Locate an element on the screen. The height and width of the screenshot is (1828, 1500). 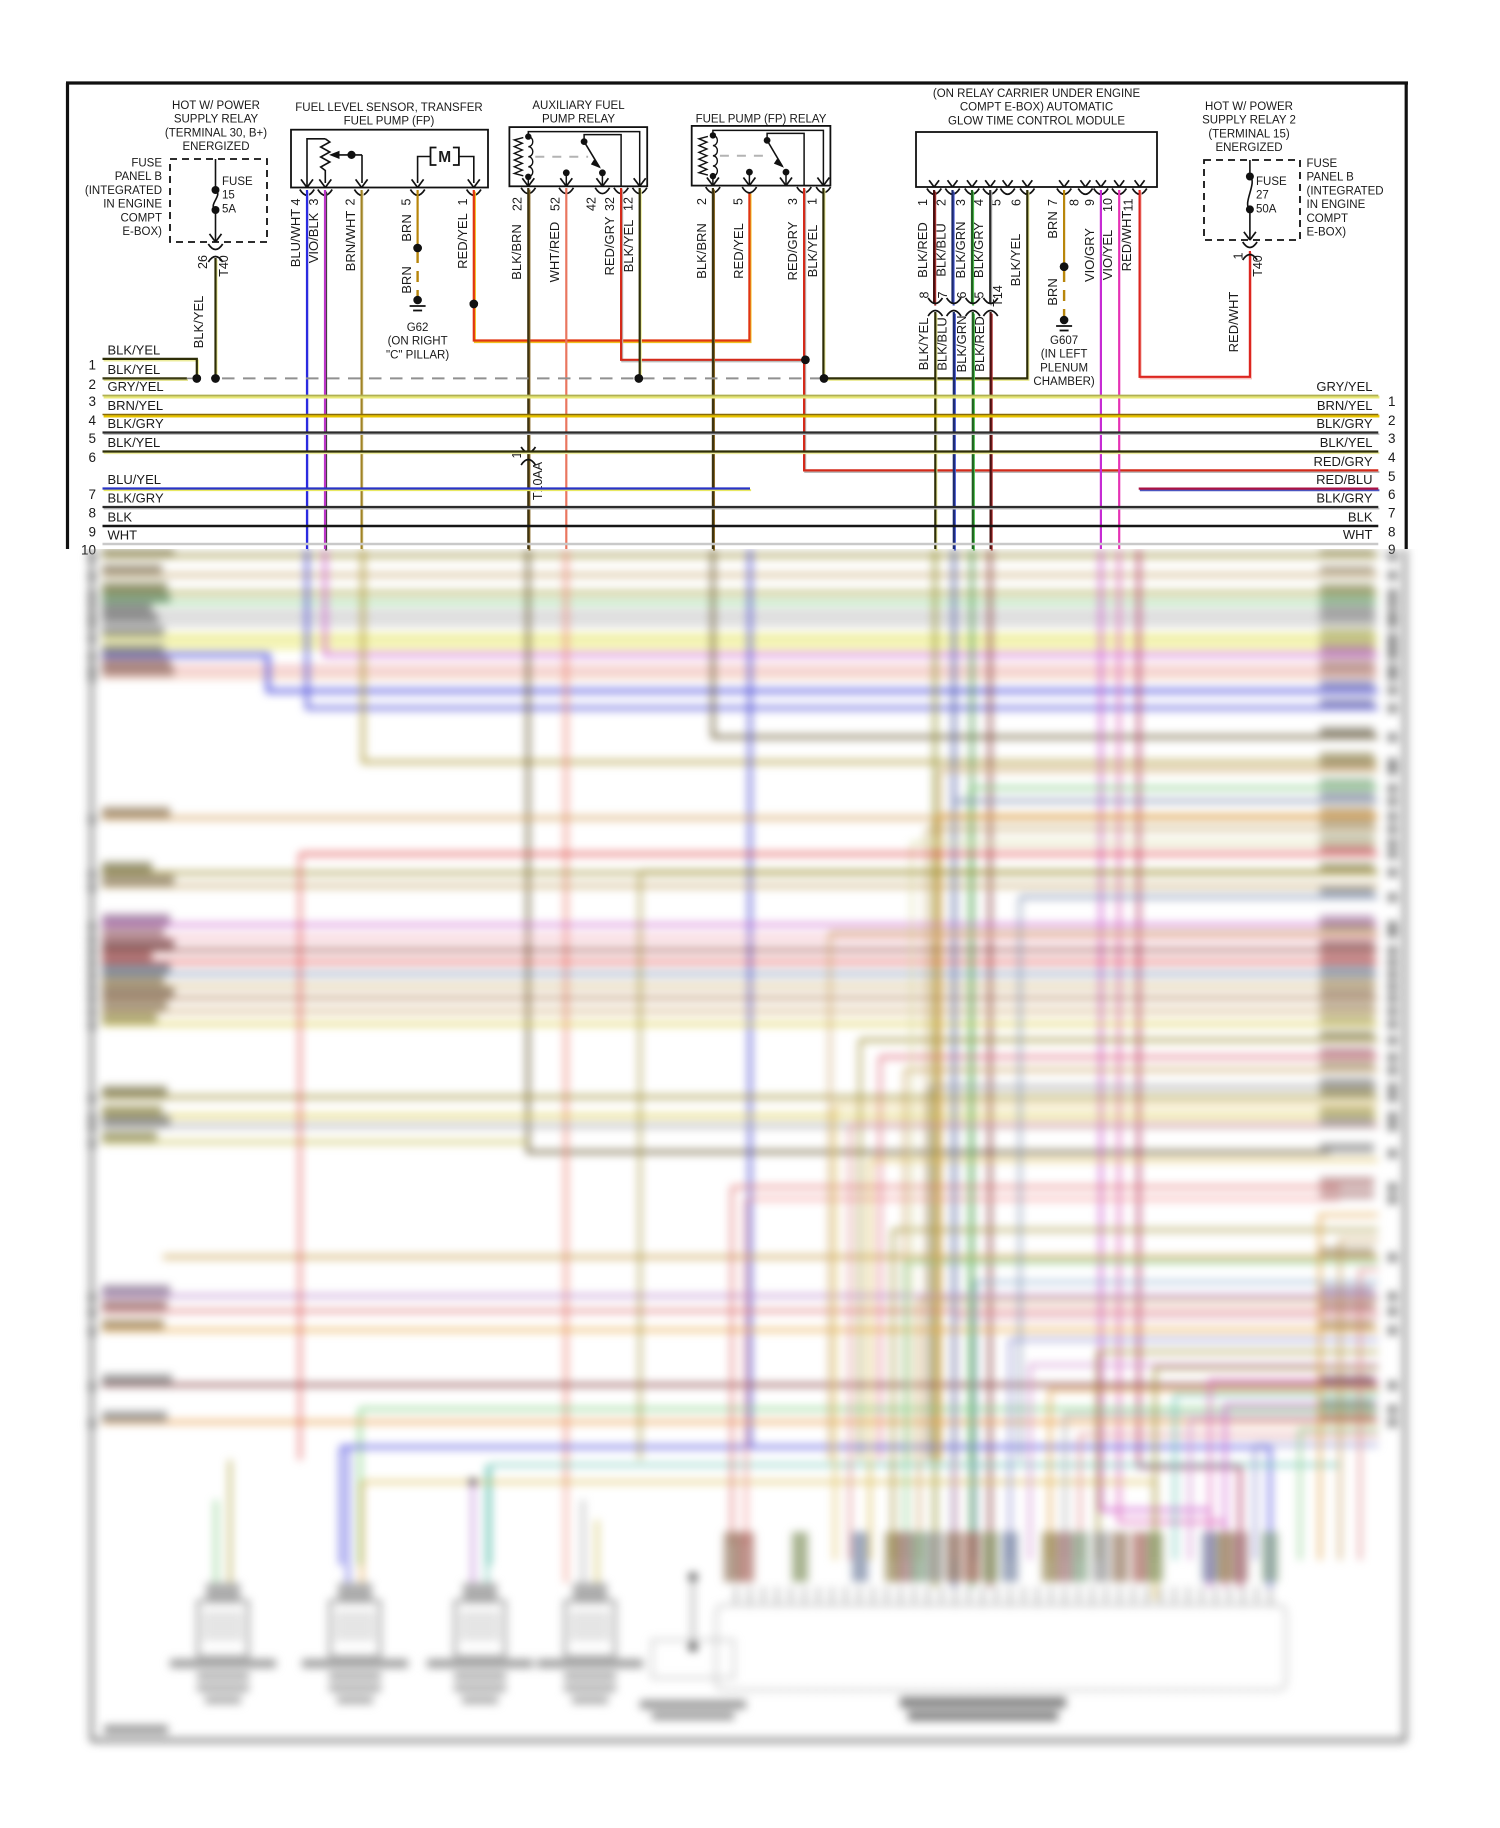
svg-text: (TERMINAL 30, B+) is located at coordinates (216, 133).